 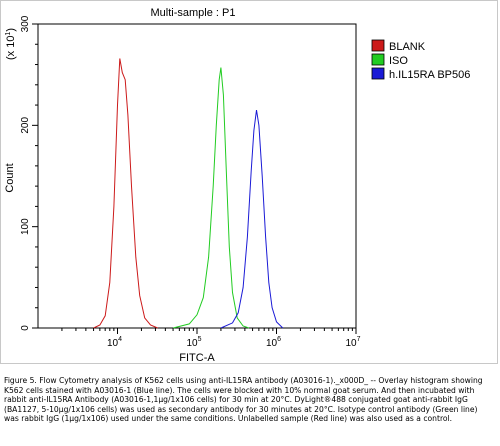 I want to click on x-tick-exponent: 5, so click(x=200, y=339).